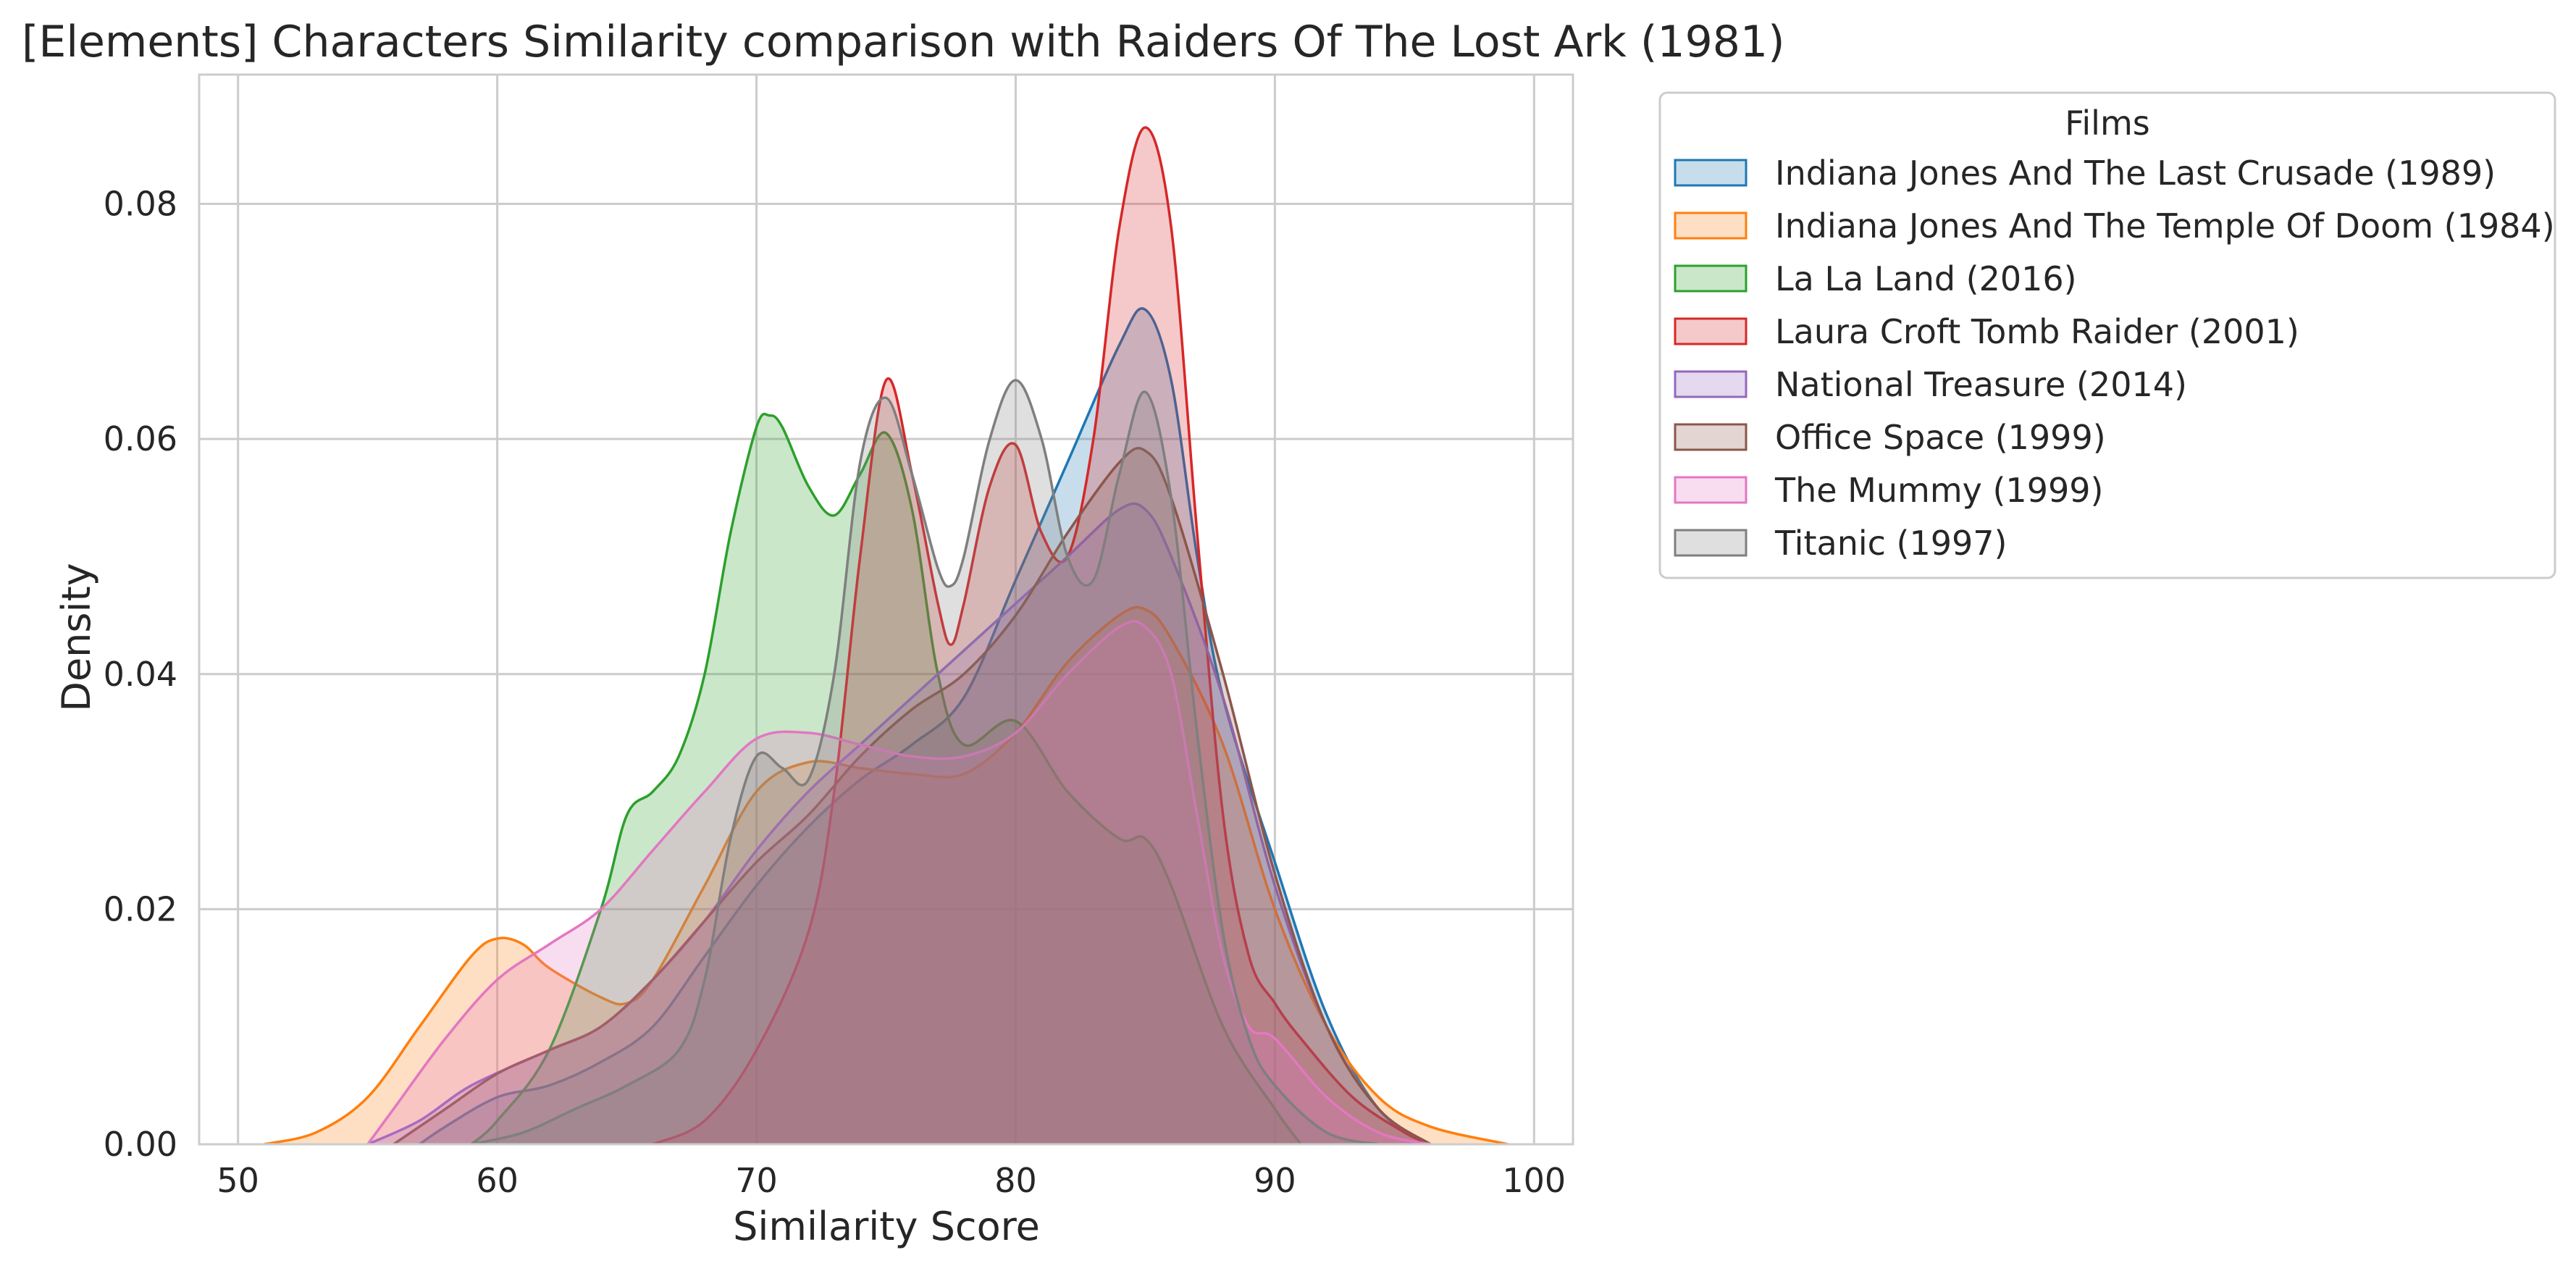 The image size is (2576, 1271). Describe the element at coordinates (140, 439) in the screenshot. I see `y-tick-label: 0.06` at that location.